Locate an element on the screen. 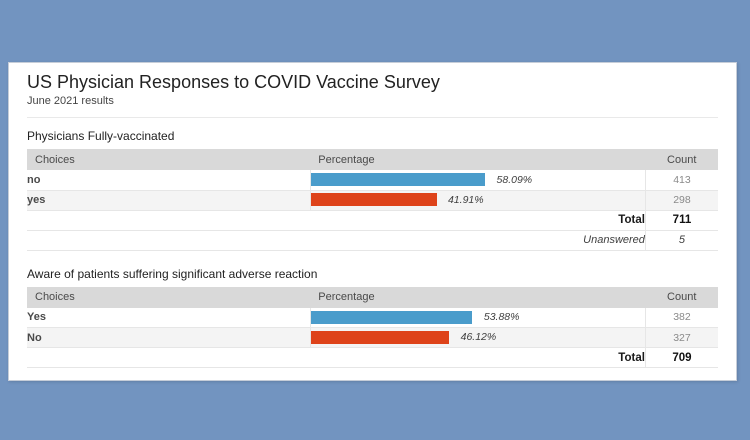 This screenshot has height=440, width=750. table-row: no 58.09% 413 is located at coordinates (372, 180).